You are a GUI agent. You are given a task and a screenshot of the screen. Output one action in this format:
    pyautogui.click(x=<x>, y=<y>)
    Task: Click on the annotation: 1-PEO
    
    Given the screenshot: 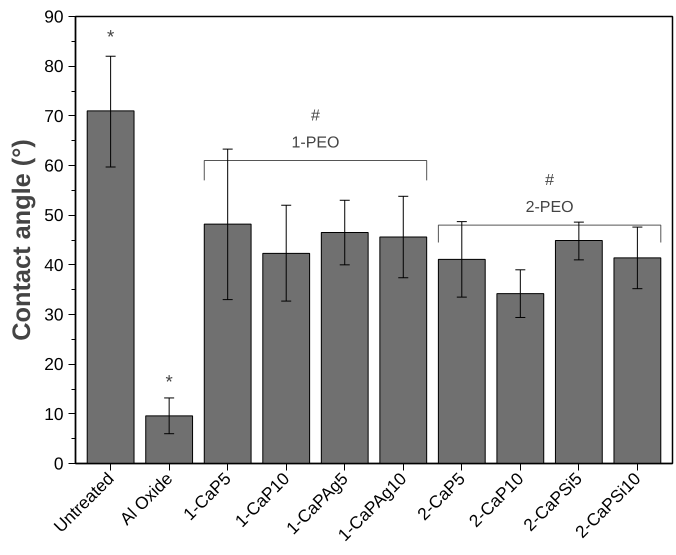 What is the action you would take?
    pyautogui.click(x=315, y=143)
    